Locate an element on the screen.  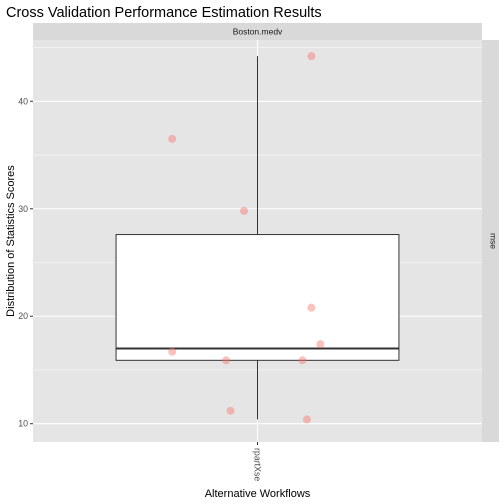
facet-strip-top-label: Boston.medv is located at coordinates (258, 32).